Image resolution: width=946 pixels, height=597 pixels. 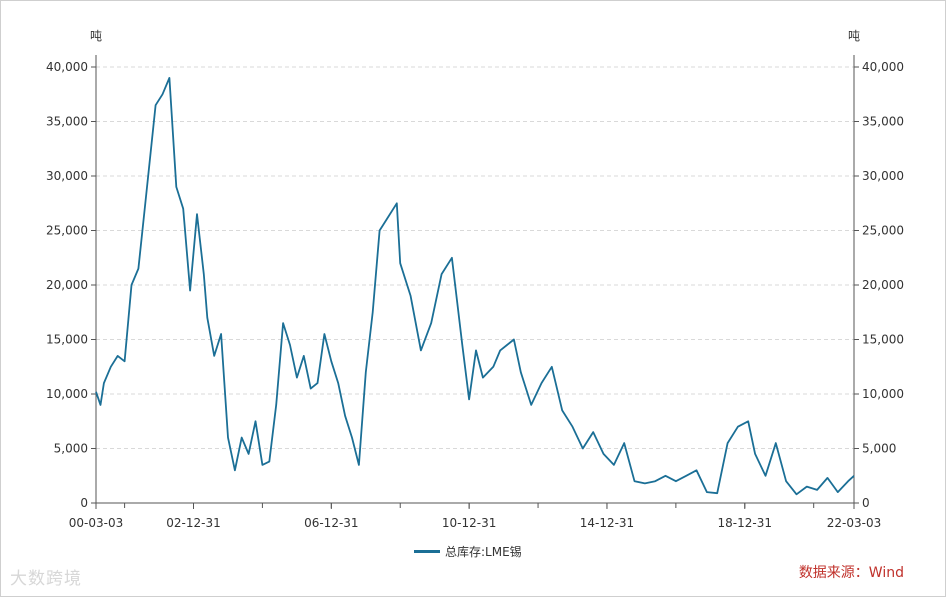 What do you see at coordinates (427, 551) in the screenshot?
I see `legend-swatch` at bounding box center [427, 551].